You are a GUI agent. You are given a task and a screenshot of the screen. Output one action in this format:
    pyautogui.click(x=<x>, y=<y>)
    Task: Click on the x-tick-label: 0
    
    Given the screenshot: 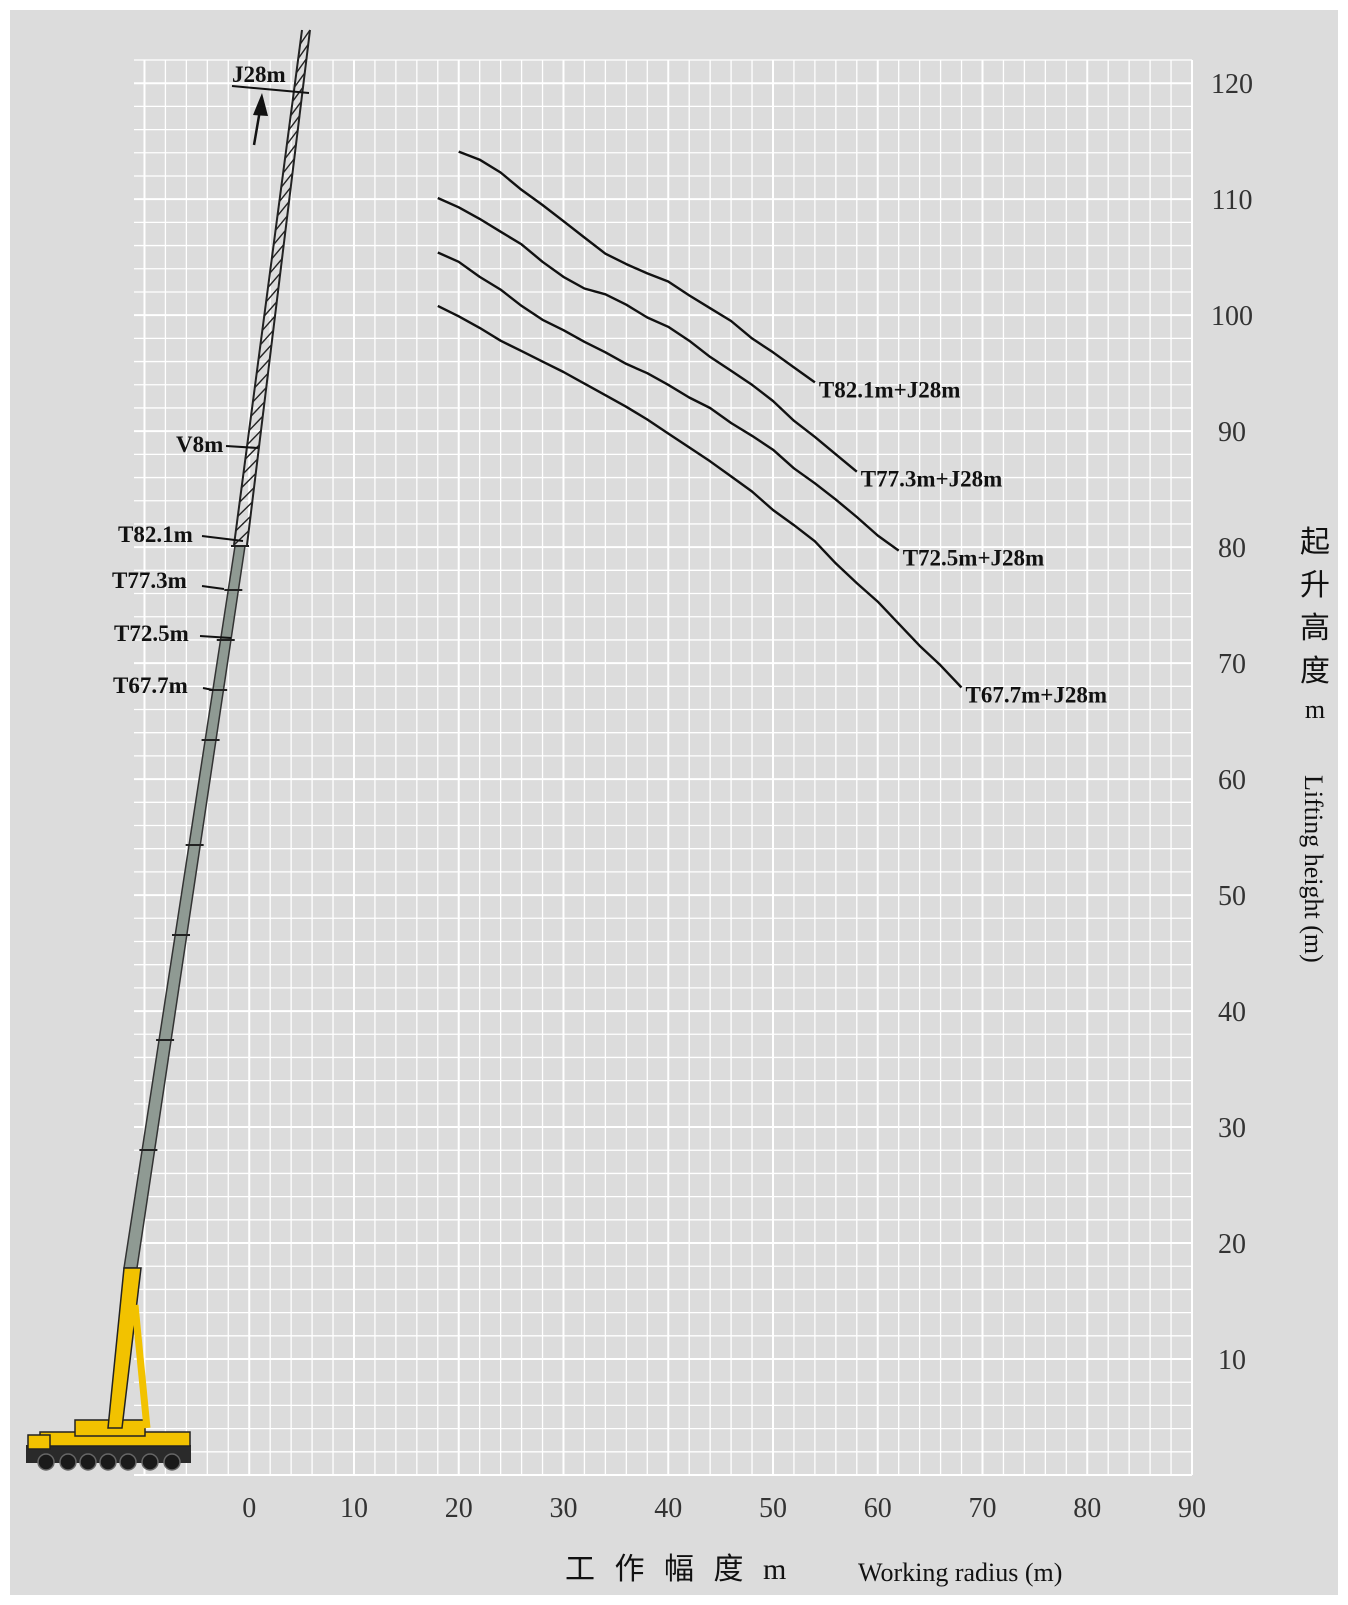 What is the action you would take?
    pyautogui.click(x=249, y=1508)
    